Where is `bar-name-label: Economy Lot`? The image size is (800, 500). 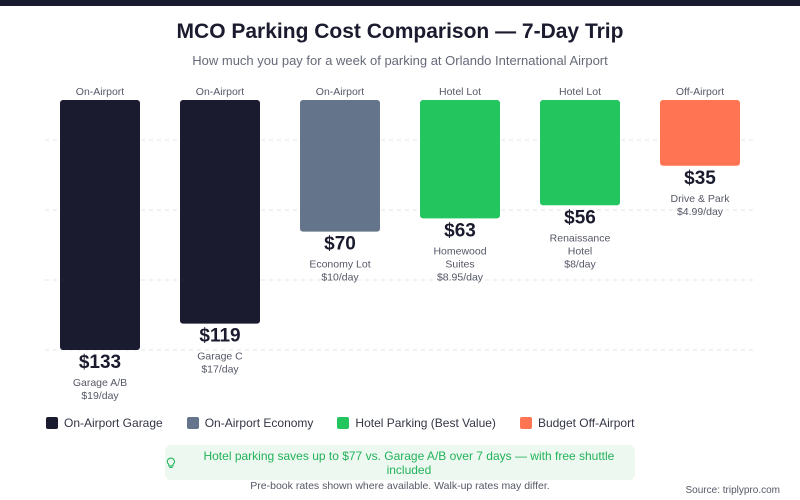
bar-name-label: Economy Lot is located at coordinates (339, 265).